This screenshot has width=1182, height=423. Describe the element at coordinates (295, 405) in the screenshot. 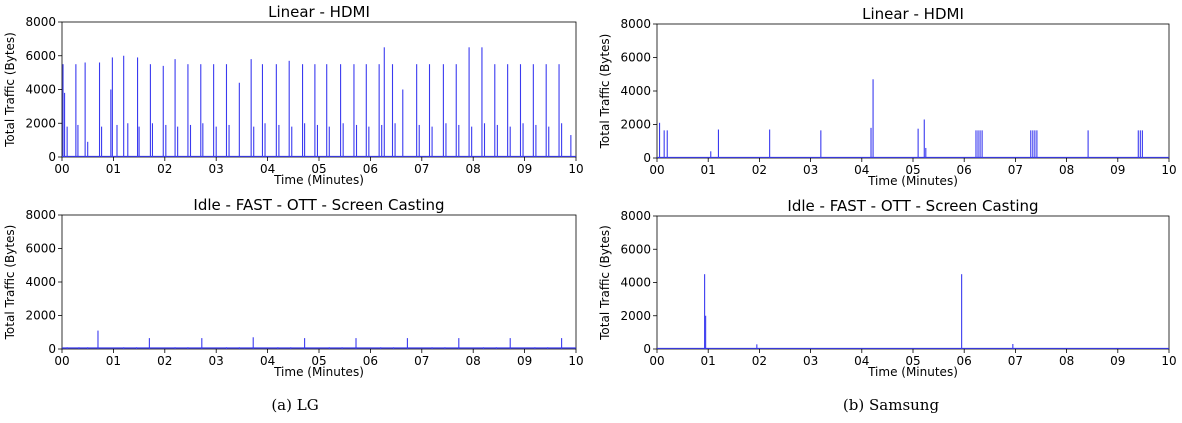

I see `caption-lg: (a) LG` at that location.